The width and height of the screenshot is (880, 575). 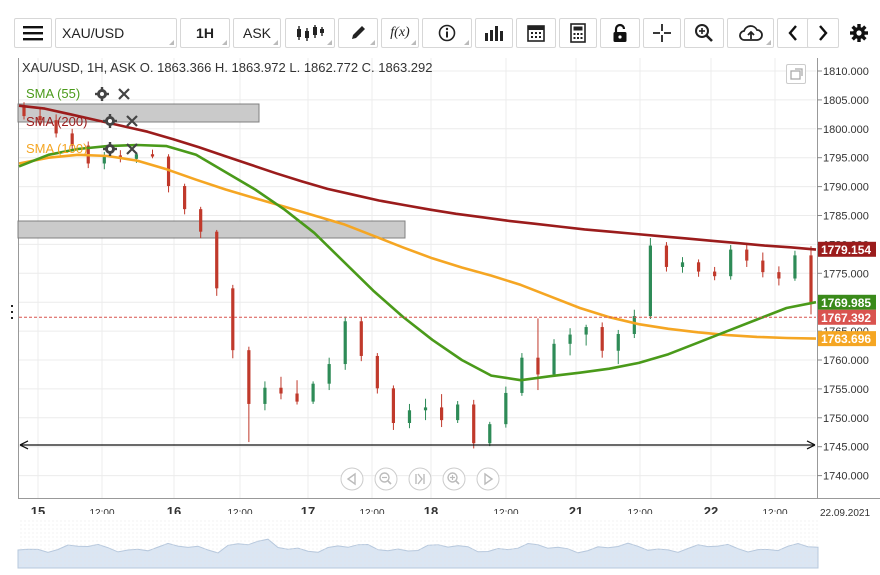 What do you see at coordinates (110, 121) in the screenshot?
I see `sma-200-gear-icon` at bounding box center [110, 121].